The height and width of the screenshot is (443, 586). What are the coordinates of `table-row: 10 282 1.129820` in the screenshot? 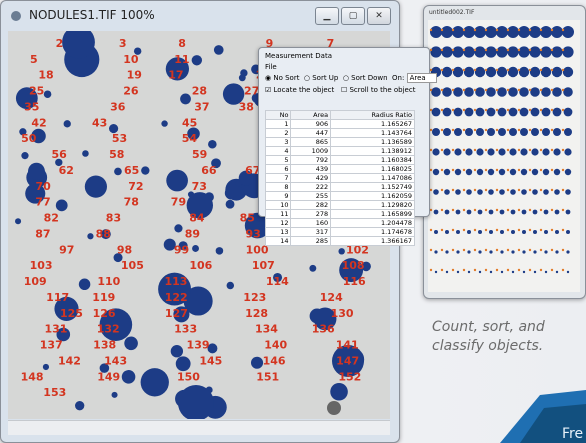 It's located at (339, 205).